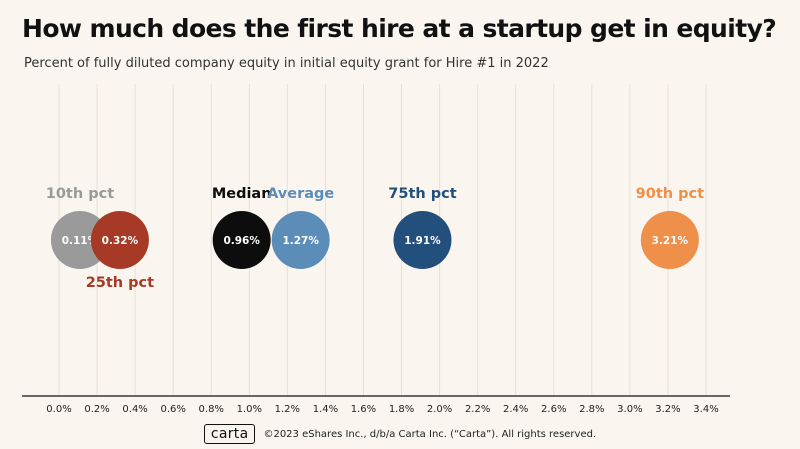  What do you see at coordinates (553, 409) in the screenshot?
I see `x-tick-label: 2.6%` at bounding box center [553, 409].